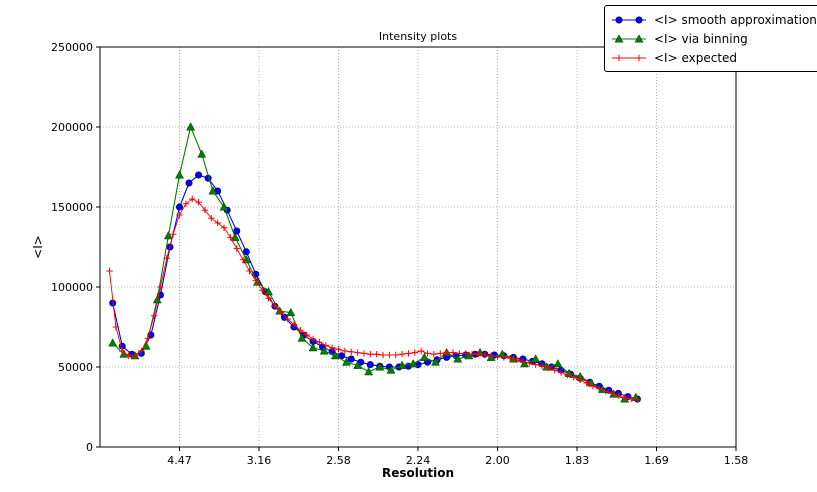 The width and height of the screenshot is (817, 492). I want to click on x-tick-label: 2.24, so click(418, 460).